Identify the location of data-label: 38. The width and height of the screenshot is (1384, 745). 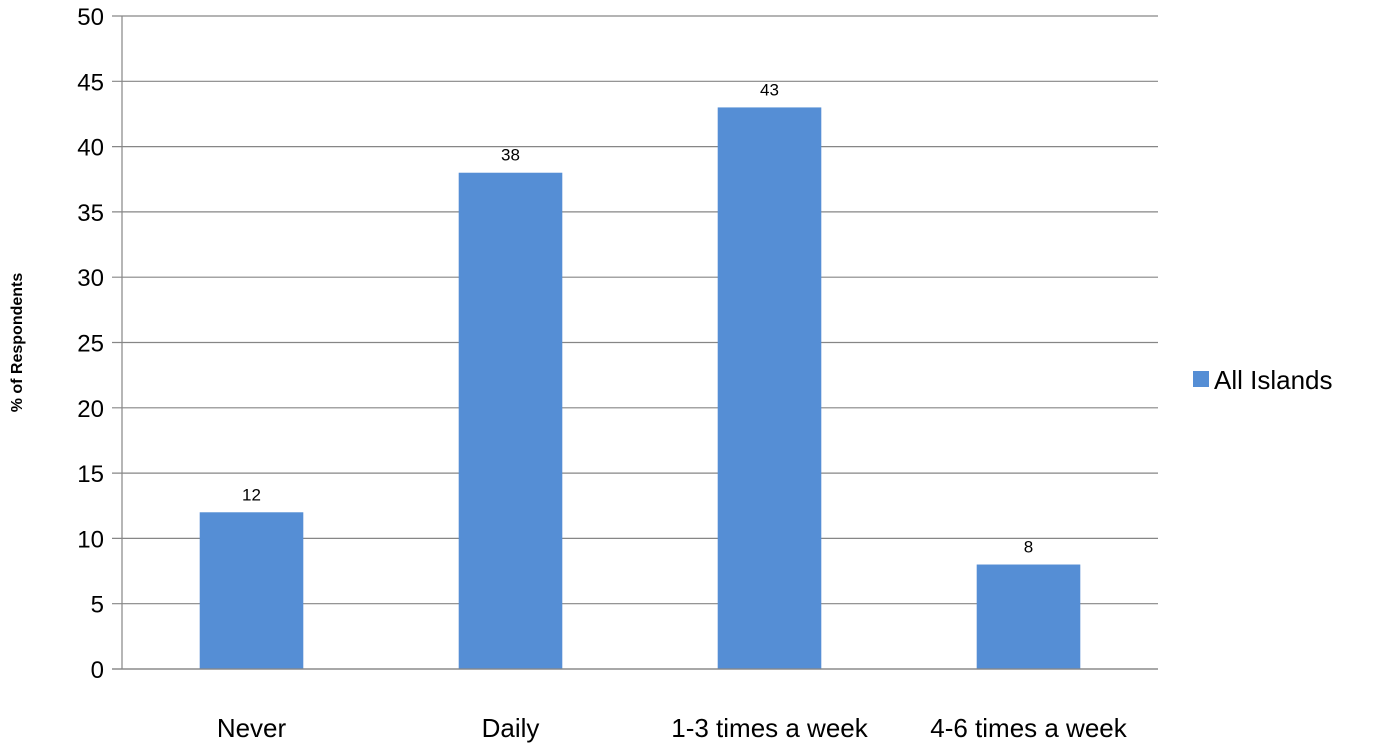
(510, 155).